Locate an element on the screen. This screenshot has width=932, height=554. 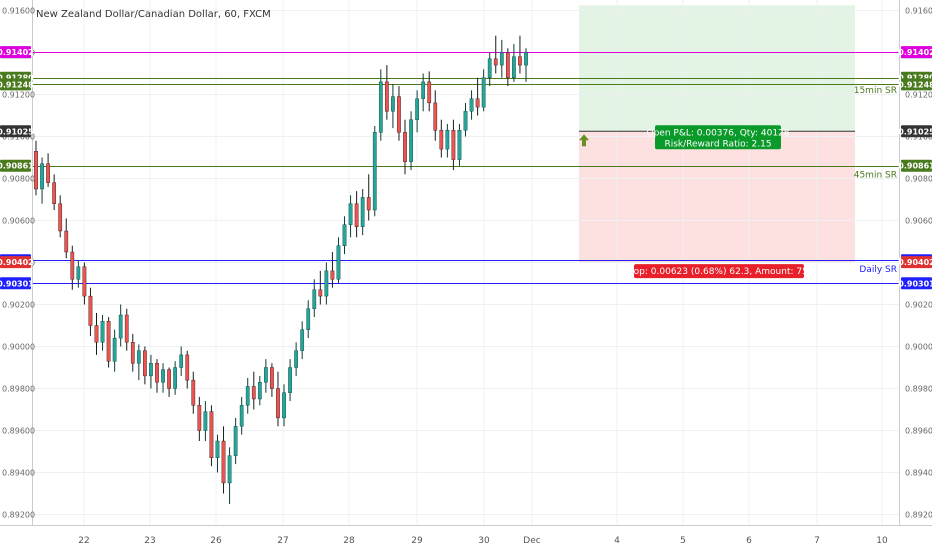
price-label-left: 0.91025 is located at coordinates (17, 131).